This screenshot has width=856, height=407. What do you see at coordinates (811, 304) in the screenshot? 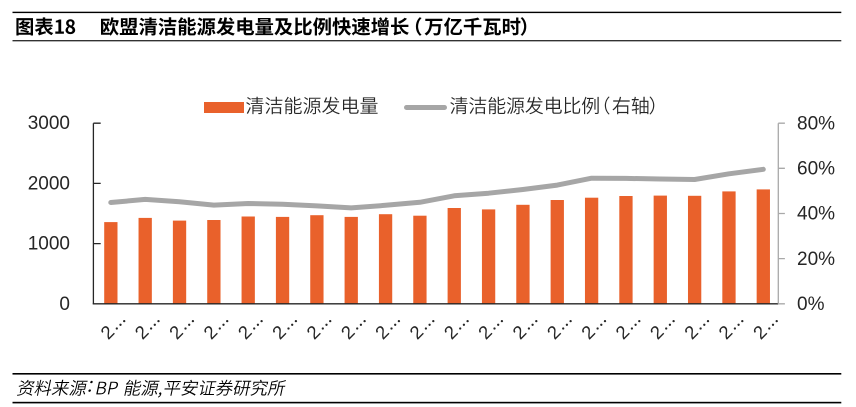
I see `svg-text: 0%` at bounding box center [811, 304].